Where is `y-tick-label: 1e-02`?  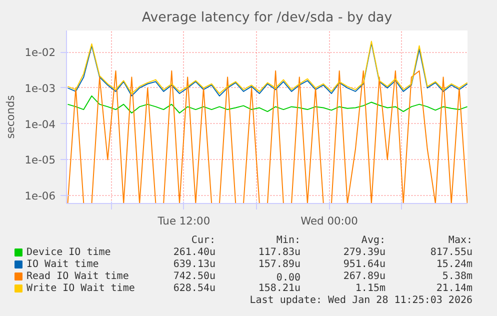
y-tick-label: 1e-02 is located at coordinates (40, 53).